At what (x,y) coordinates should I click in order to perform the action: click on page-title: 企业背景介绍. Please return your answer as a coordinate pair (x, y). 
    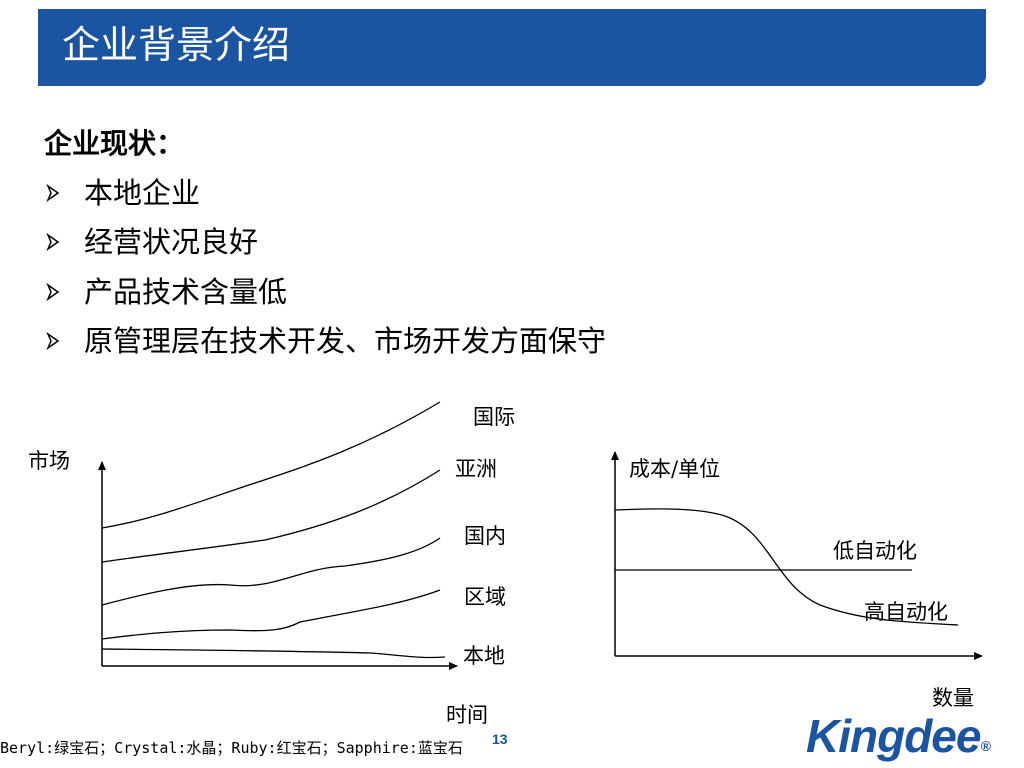
    Looking at the image, I should click on (176, 45).